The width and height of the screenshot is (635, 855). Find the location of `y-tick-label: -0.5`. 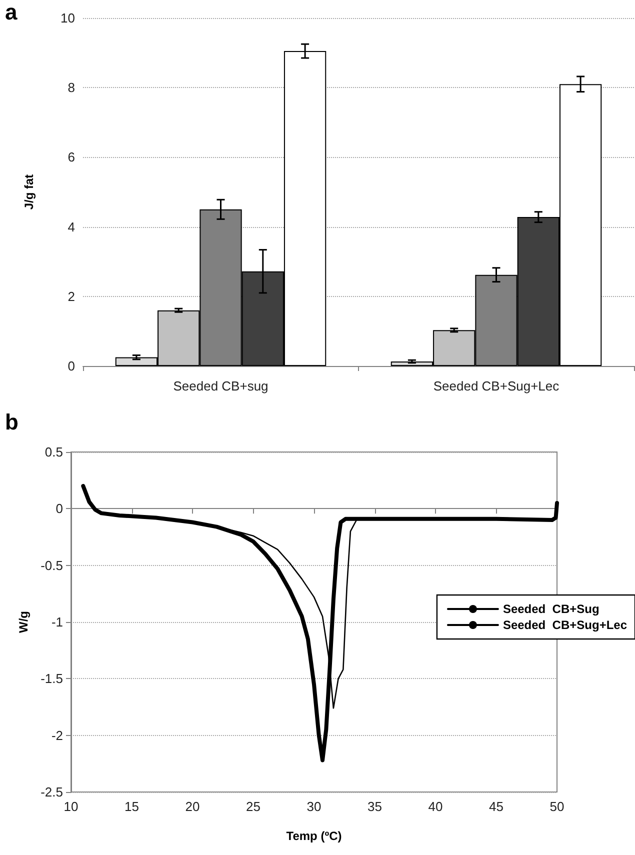

y-tick-label: -0.5 is located at coordinates (51, 565).